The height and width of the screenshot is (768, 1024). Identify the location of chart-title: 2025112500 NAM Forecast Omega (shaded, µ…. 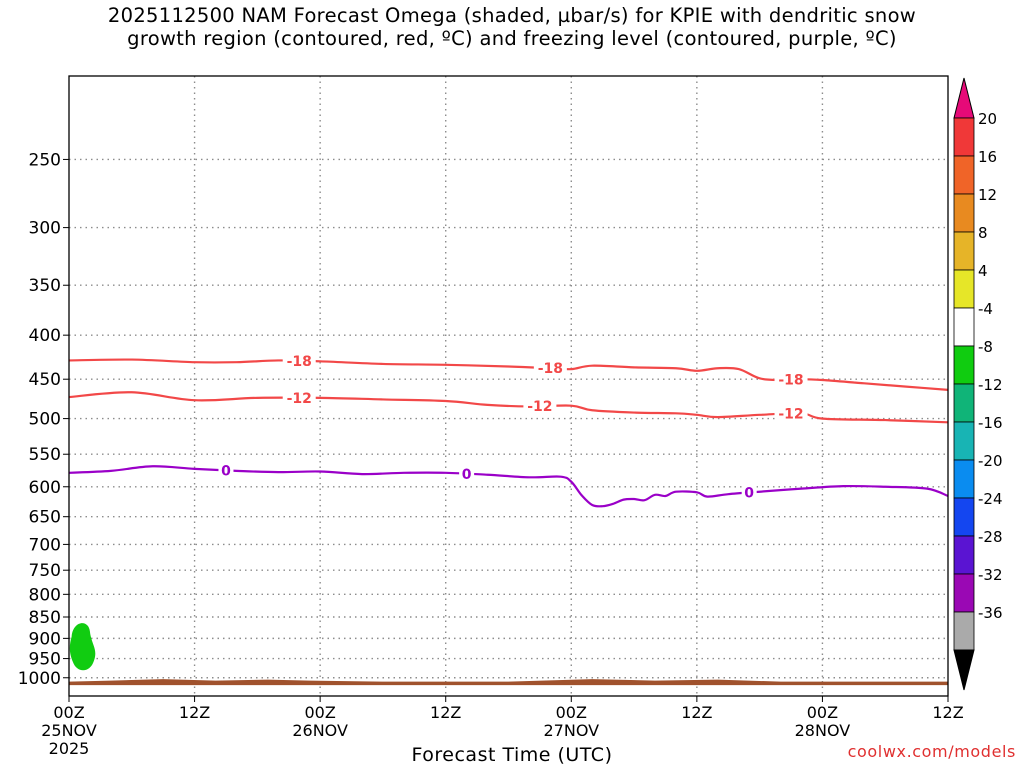
(512, 27).